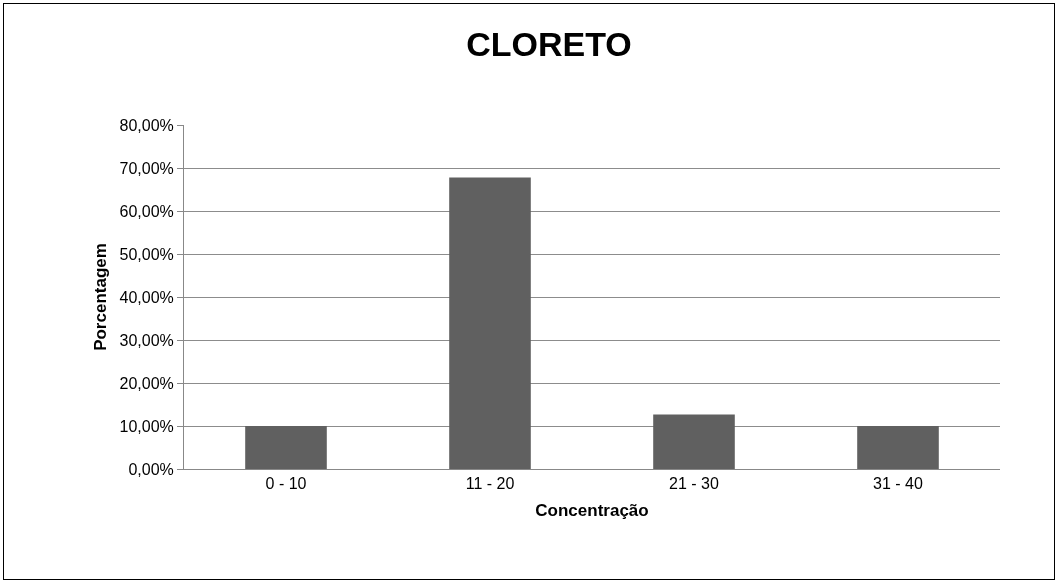  What do you see at coordinates (592, 510) in the screenshot?
I see `x-axis-title: Concentração` at bounding box center [592, 510].